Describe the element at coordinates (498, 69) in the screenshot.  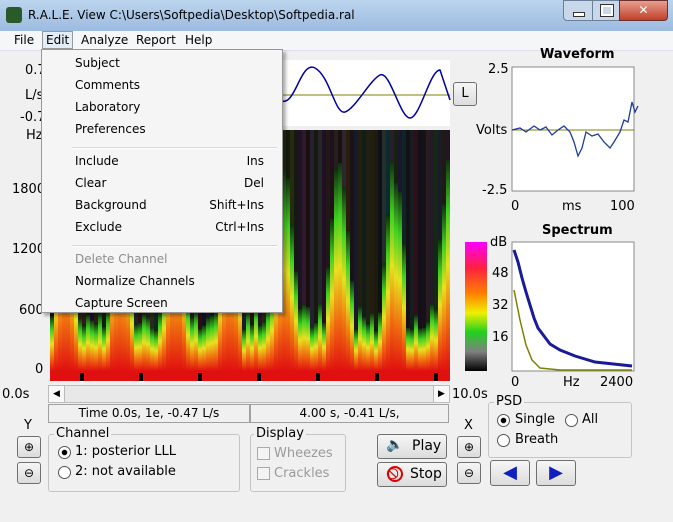
I see `waveform-y-top: 2.5` at that location.